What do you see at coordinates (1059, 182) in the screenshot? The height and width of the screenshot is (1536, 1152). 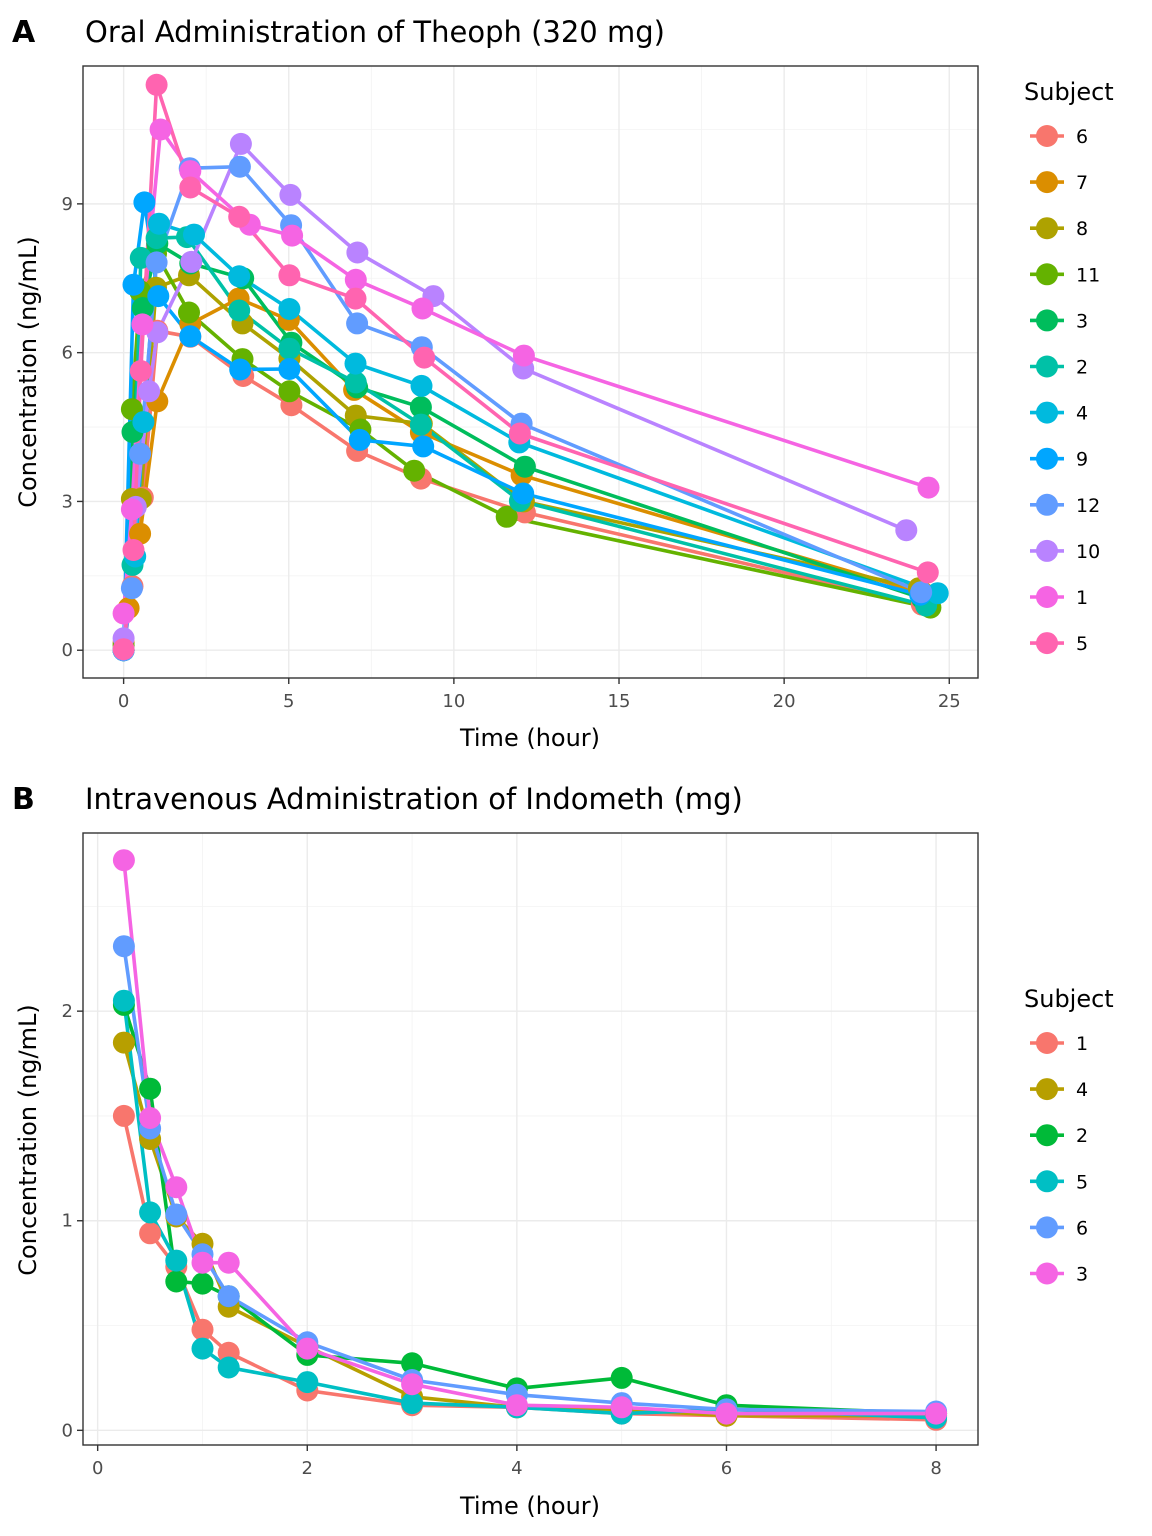 I see `legend-item-subject-7: 7` at bounding box center [1059, 182].